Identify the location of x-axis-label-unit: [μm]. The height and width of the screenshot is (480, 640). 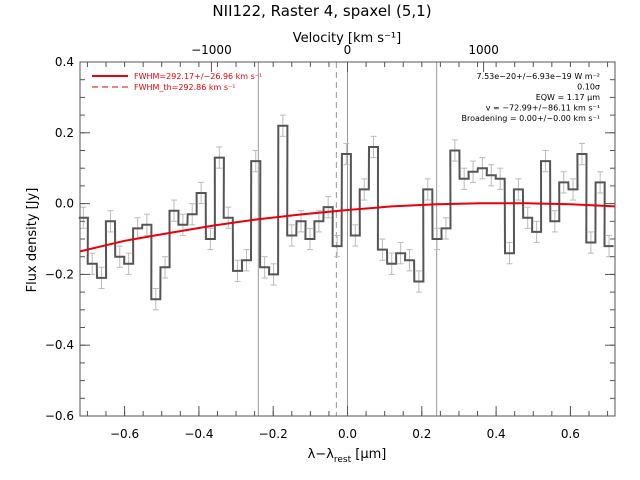
(368, 454).